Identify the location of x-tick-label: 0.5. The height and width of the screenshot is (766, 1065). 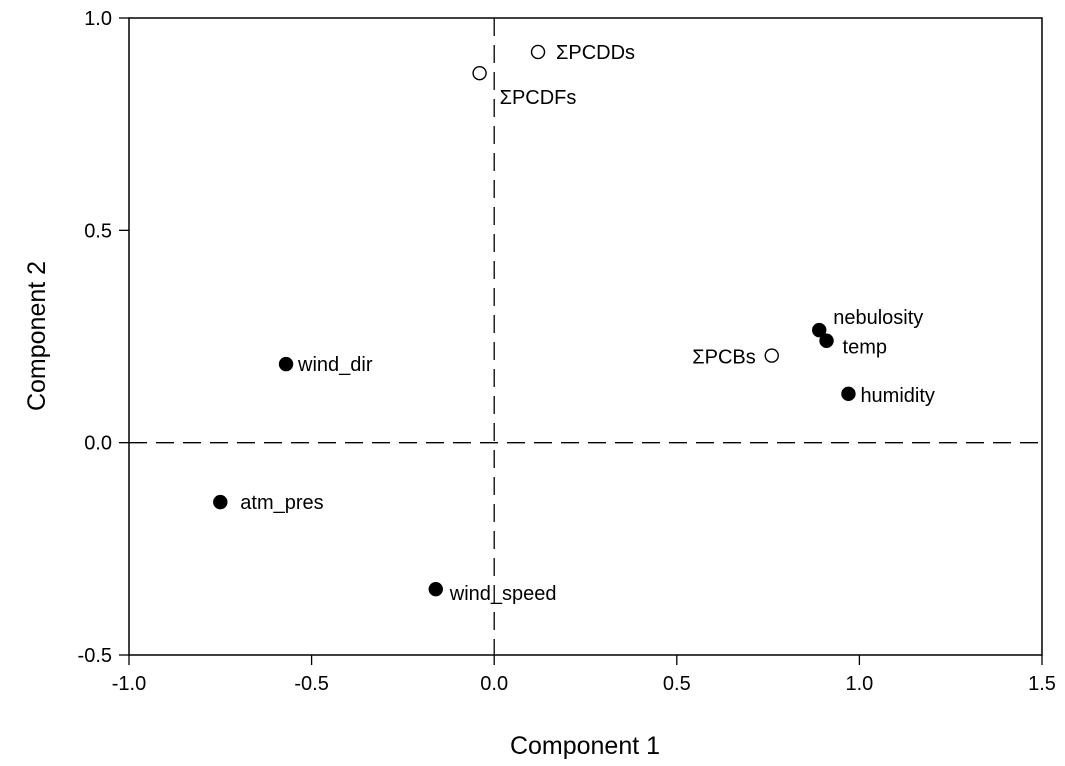
(677, 684).